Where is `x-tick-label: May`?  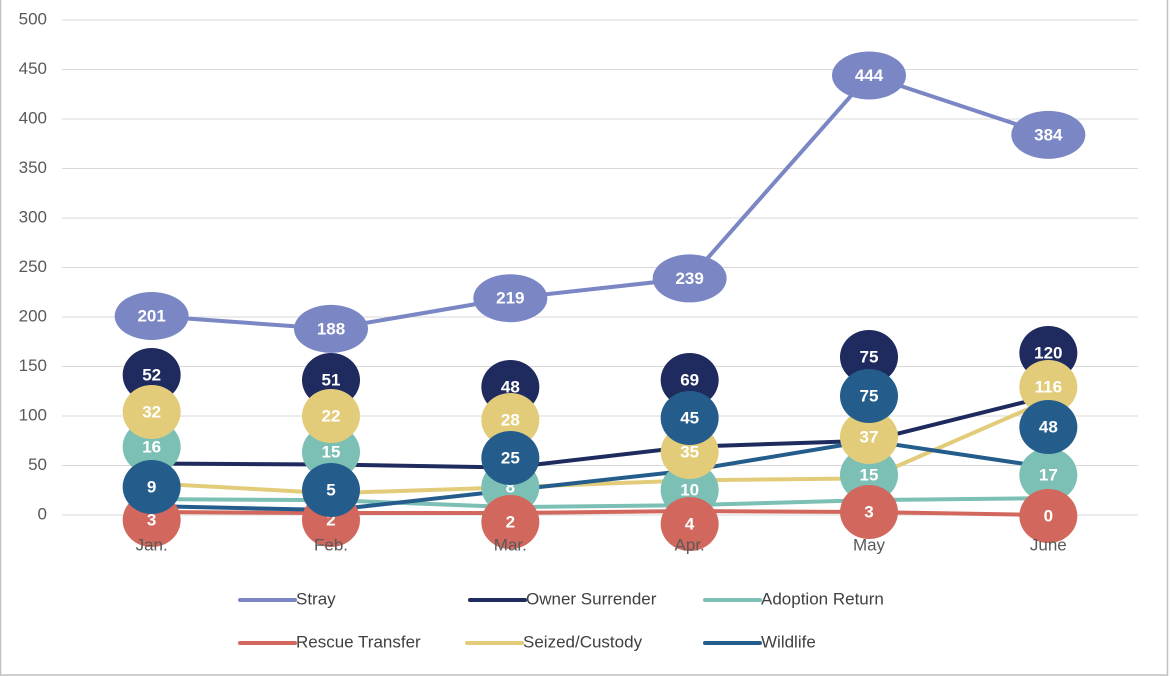
x-tick-label: May is located at coordinates (869, 544).